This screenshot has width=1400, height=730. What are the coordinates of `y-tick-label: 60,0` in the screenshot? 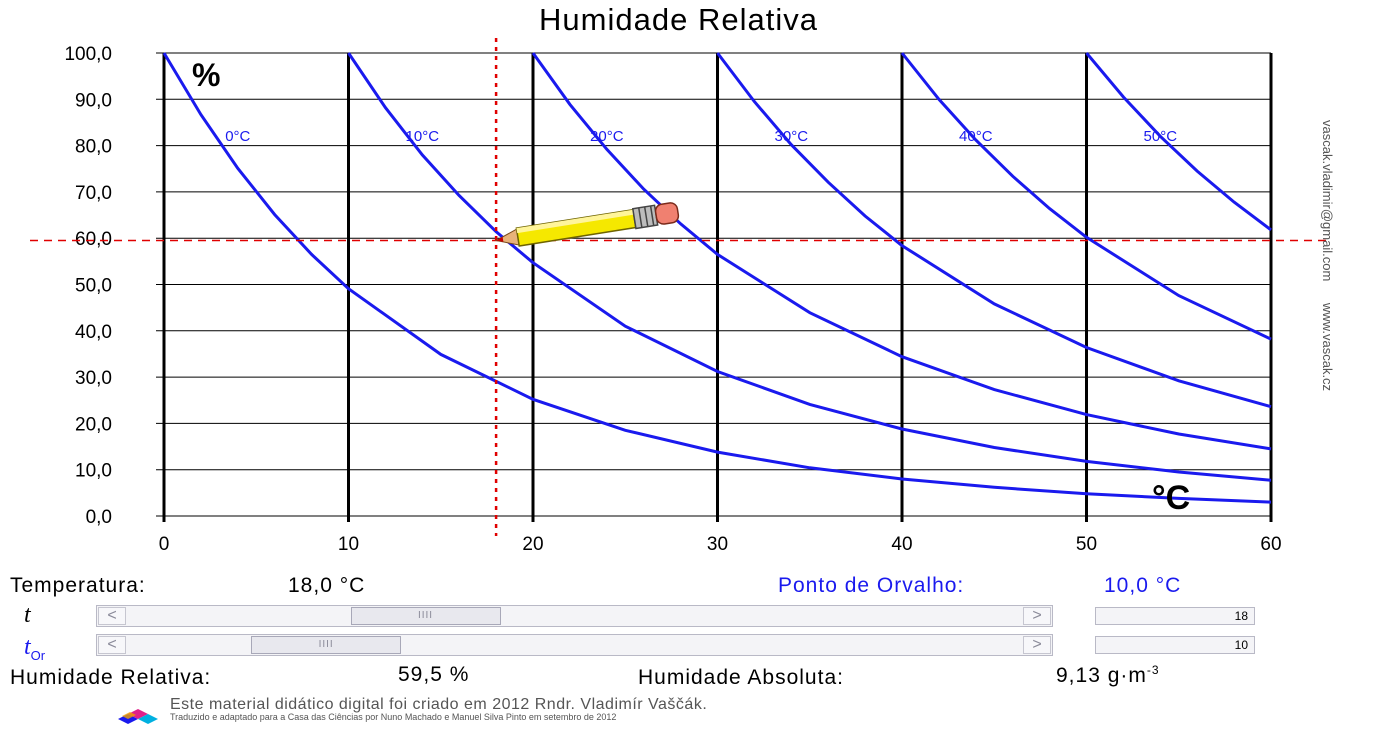 It's located at (93, 239).